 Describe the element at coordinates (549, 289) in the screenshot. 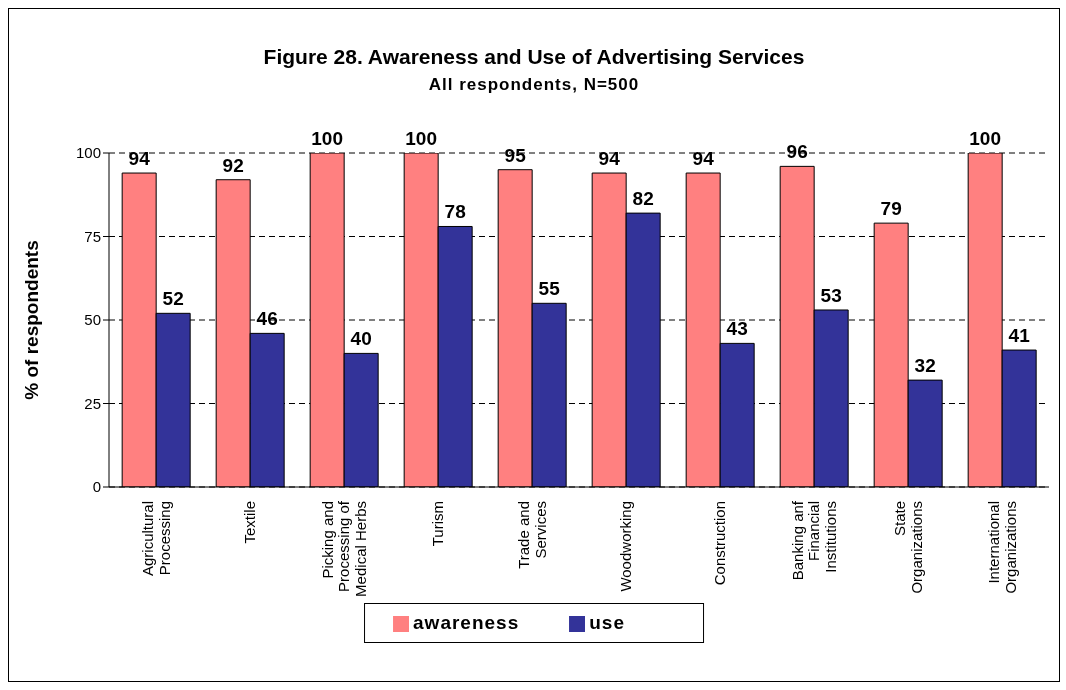

I see `data-label: 55` at that location.